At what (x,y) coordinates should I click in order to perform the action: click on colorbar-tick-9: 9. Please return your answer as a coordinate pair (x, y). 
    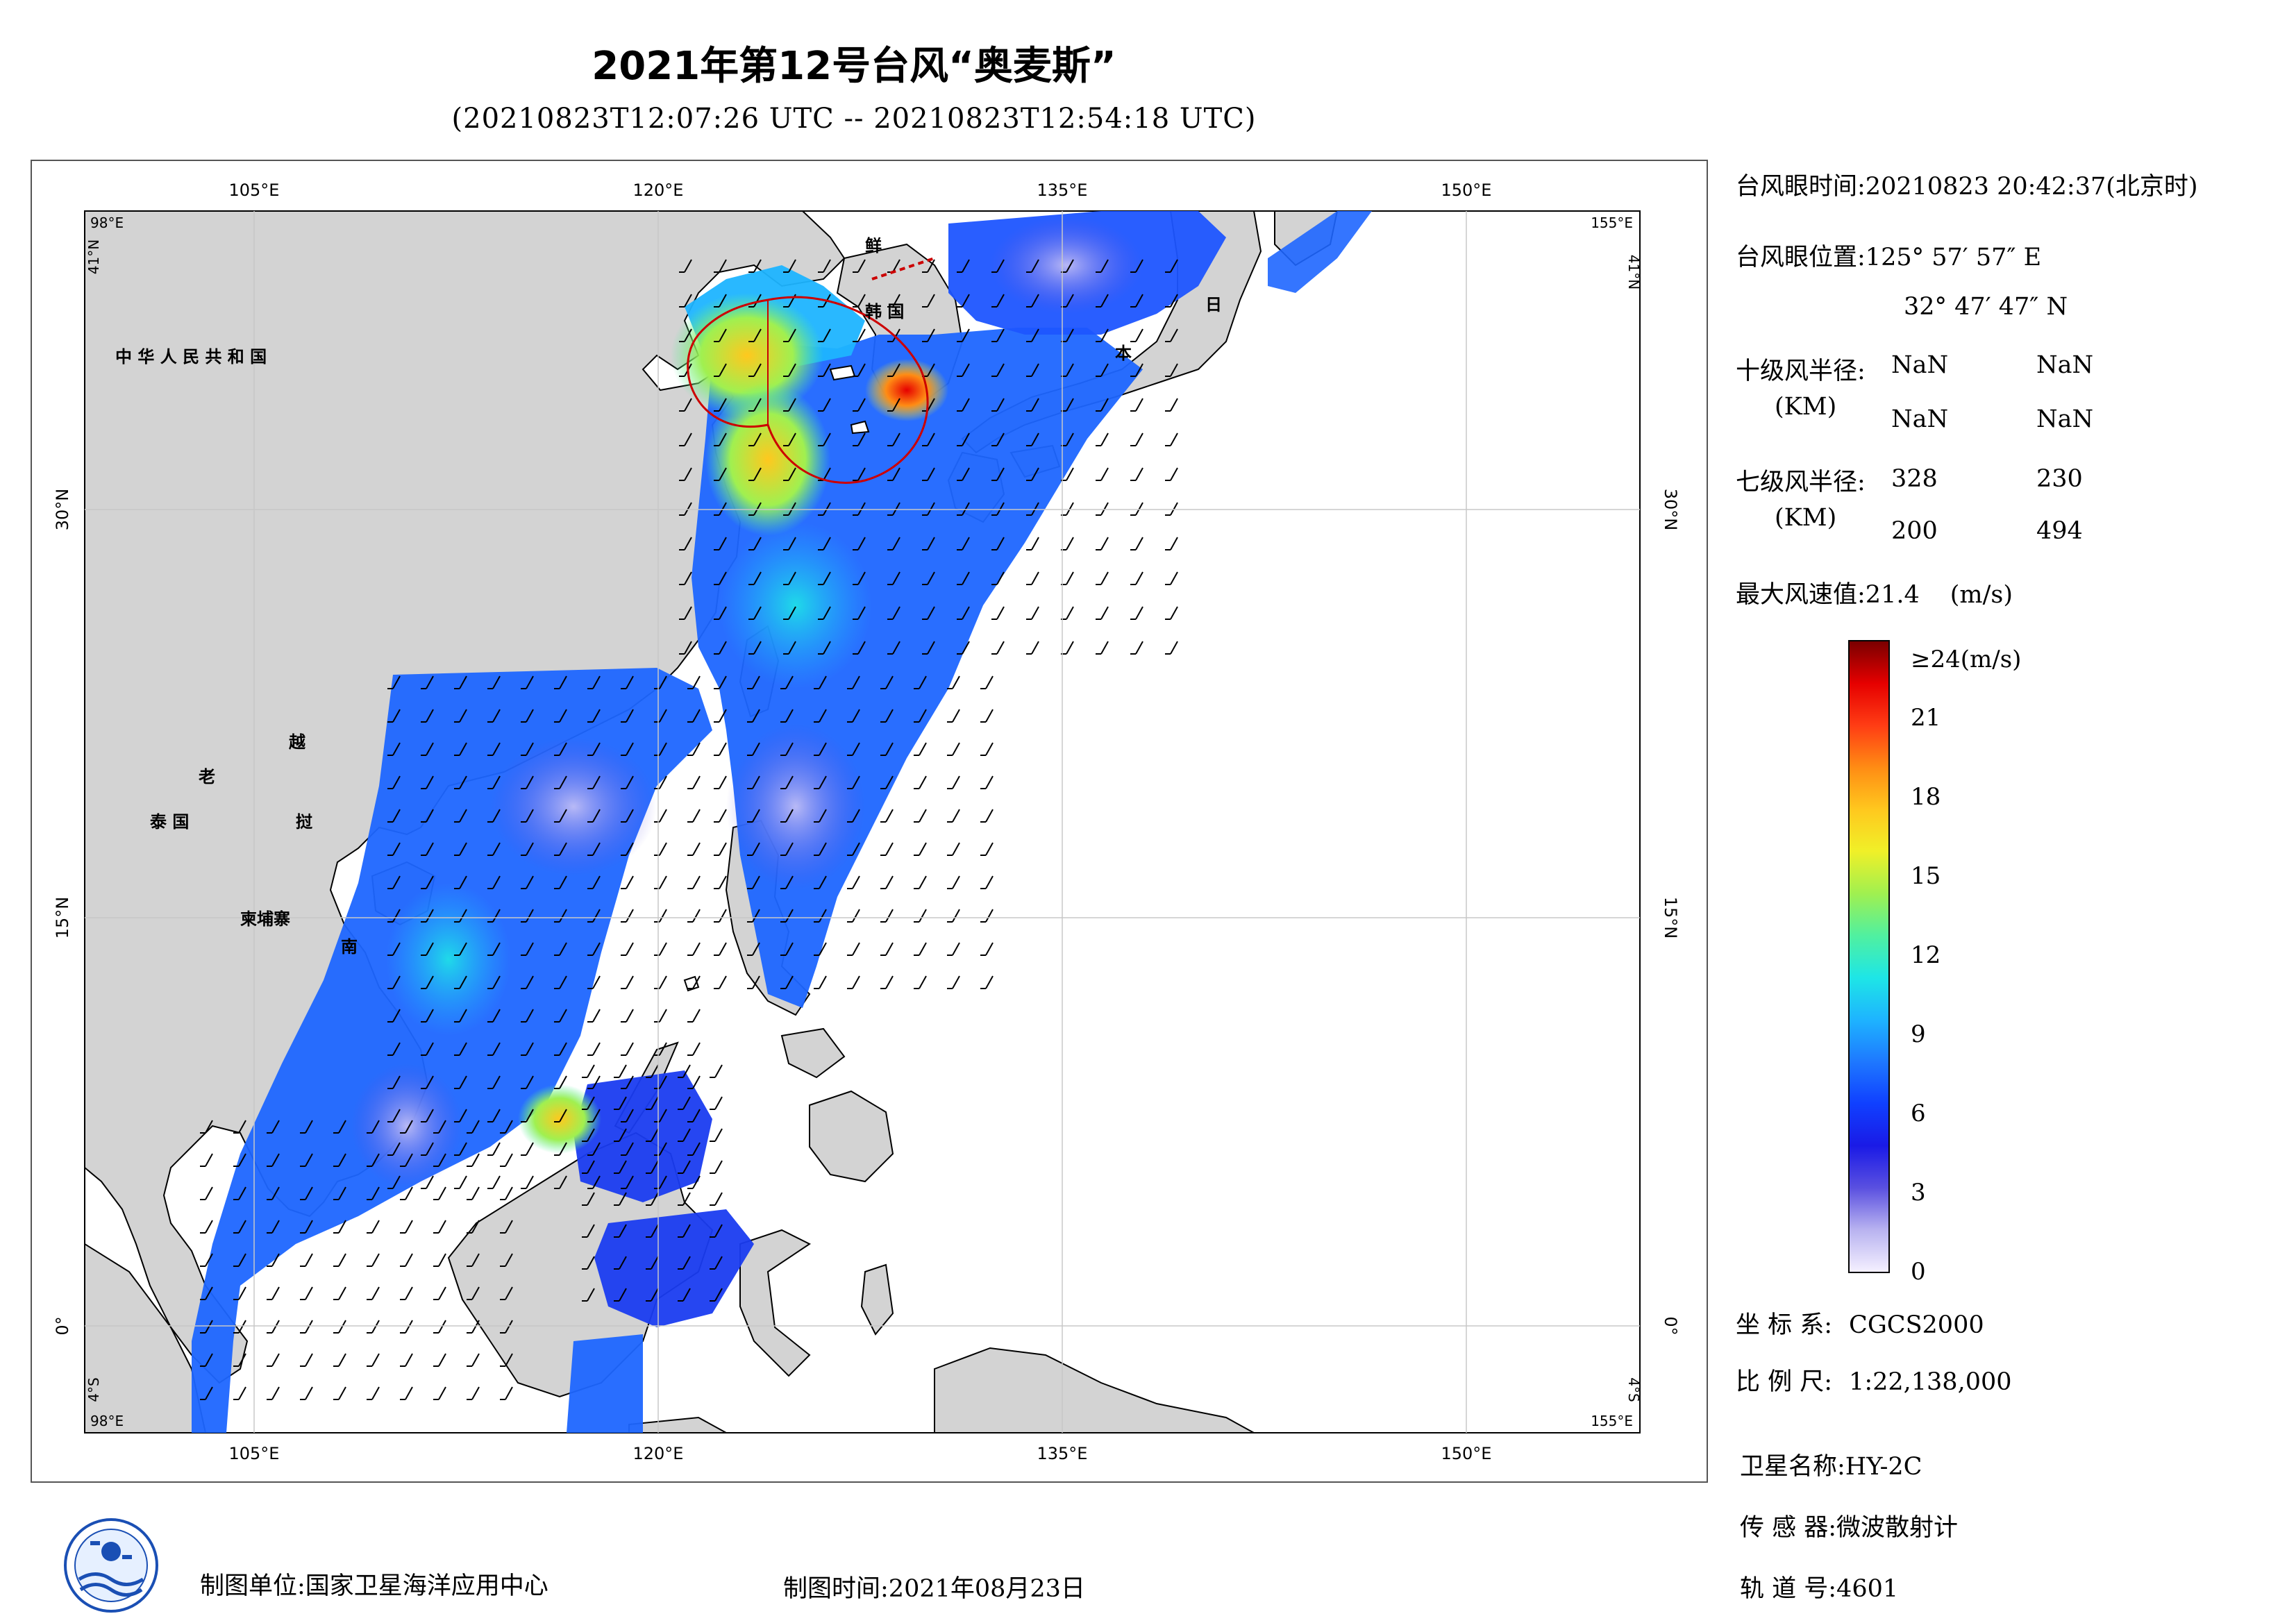
    Looking at the image, I should click on (1918, 1034).